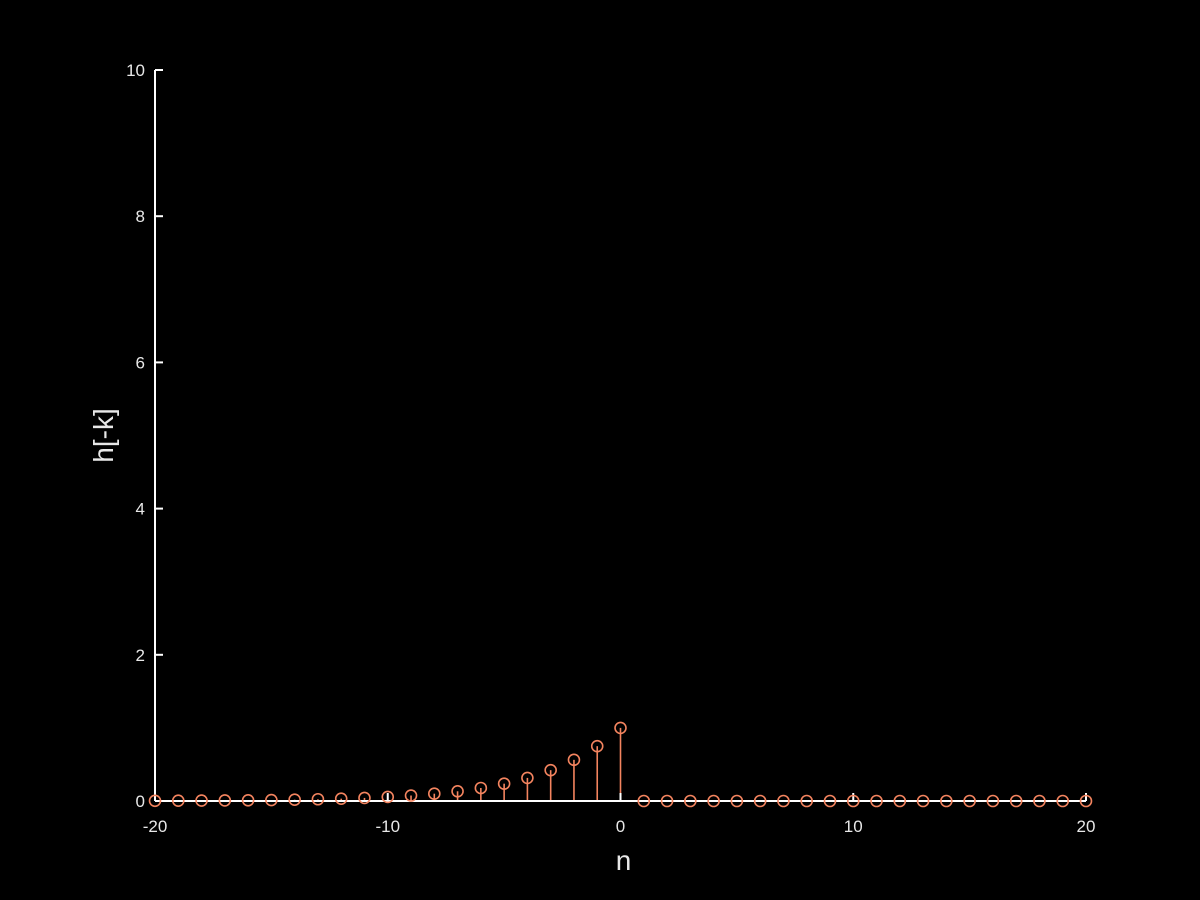  What do you see at coordinates (103, 435) in the screenshot?
I see `y-axis-label: h[-k]` at bounding box center [103, 435].